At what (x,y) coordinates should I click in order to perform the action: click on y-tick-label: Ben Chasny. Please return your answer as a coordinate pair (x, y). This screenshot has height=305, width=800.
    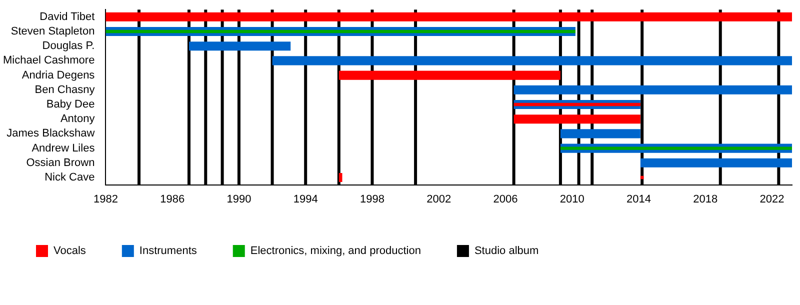
    Looking at the image, I should click on (65, 90).